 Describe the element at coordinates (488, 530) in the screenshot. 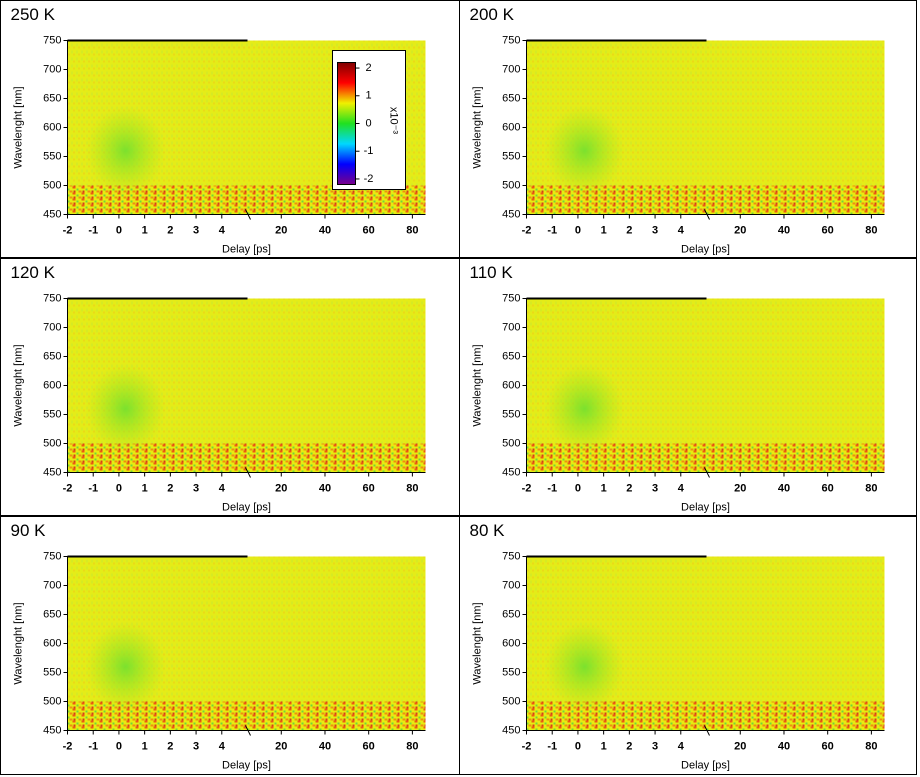

I see `panel-title: 80 K` at that location.